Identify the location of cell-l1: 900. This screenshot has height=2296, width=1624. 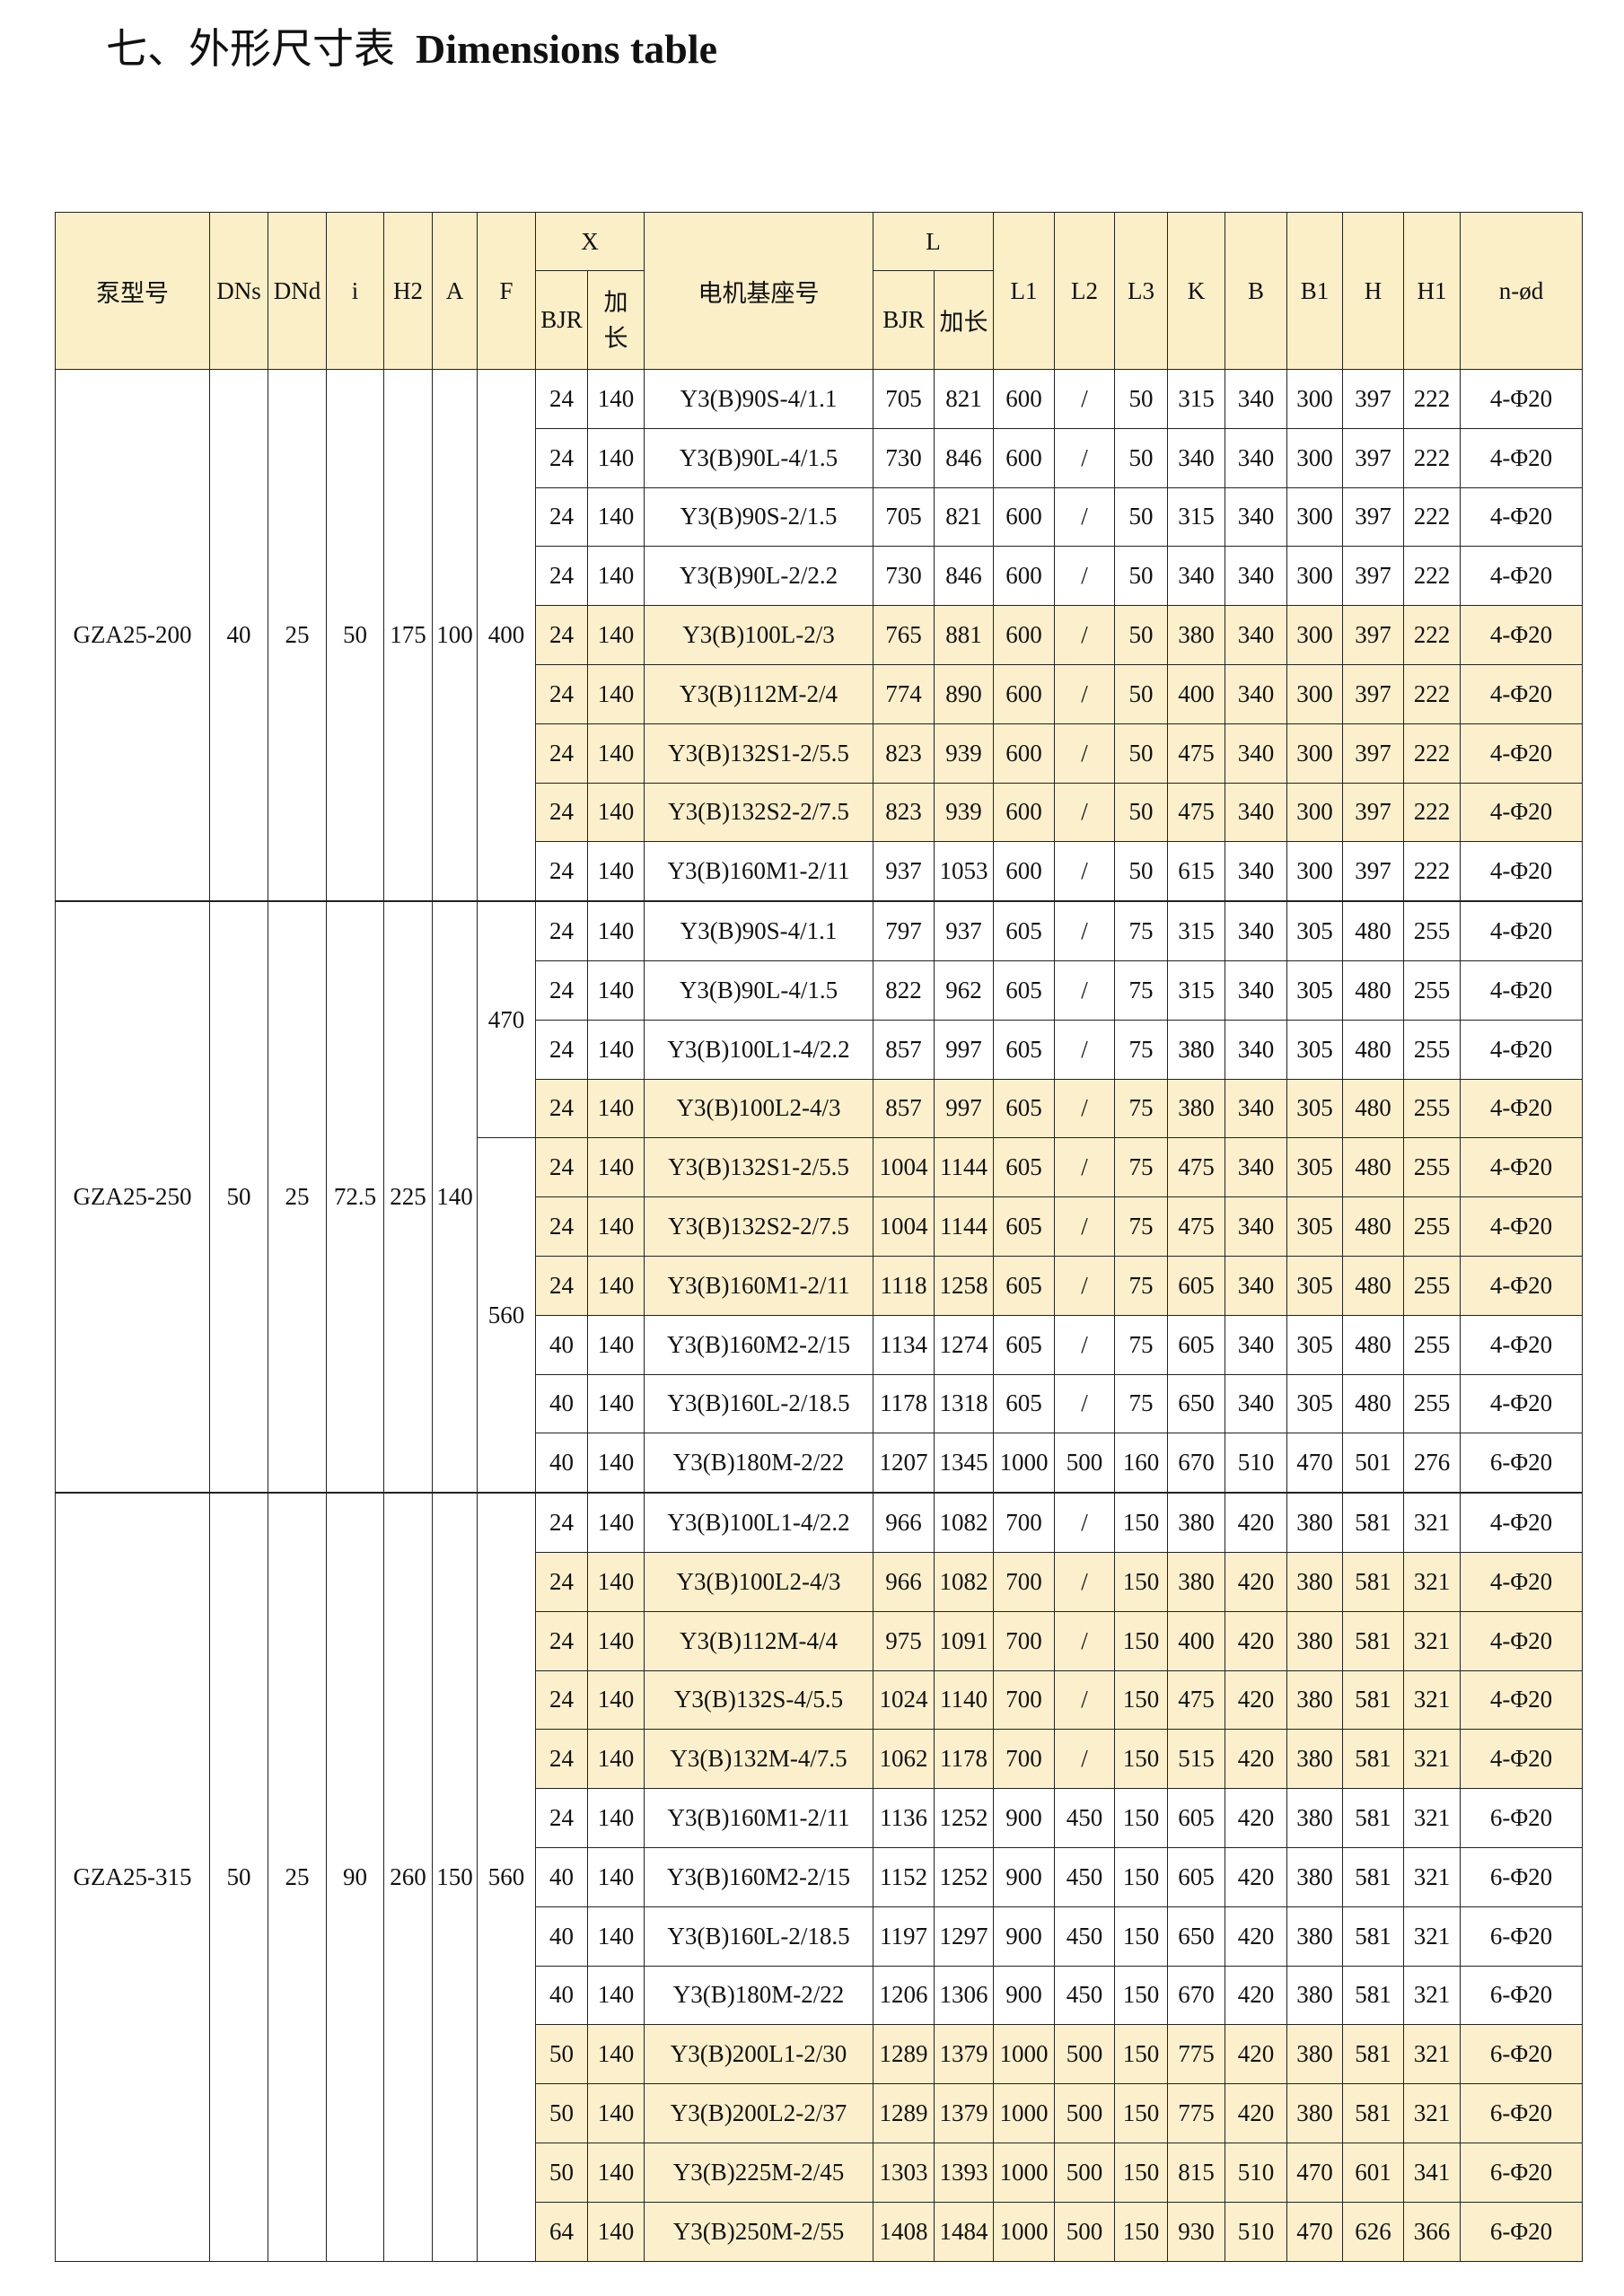
(1024, 1877).